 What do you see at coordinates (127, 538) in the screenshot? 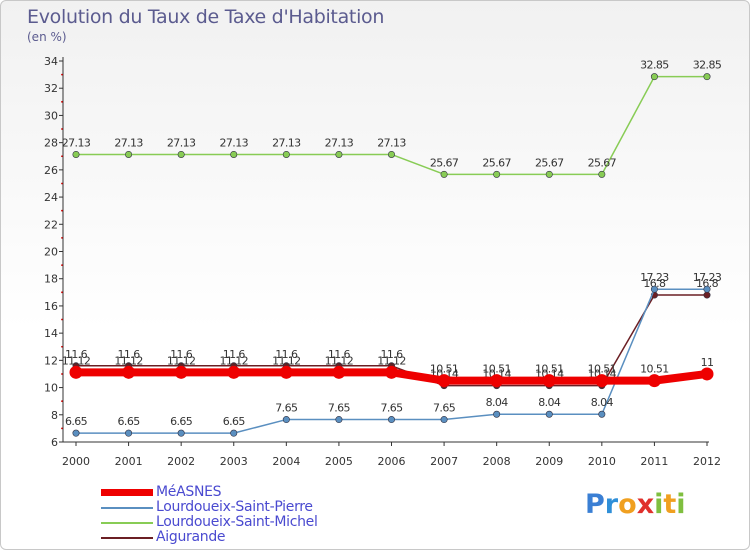
I see `legend-swatch-aigurande` at bounding box center [127, 538].